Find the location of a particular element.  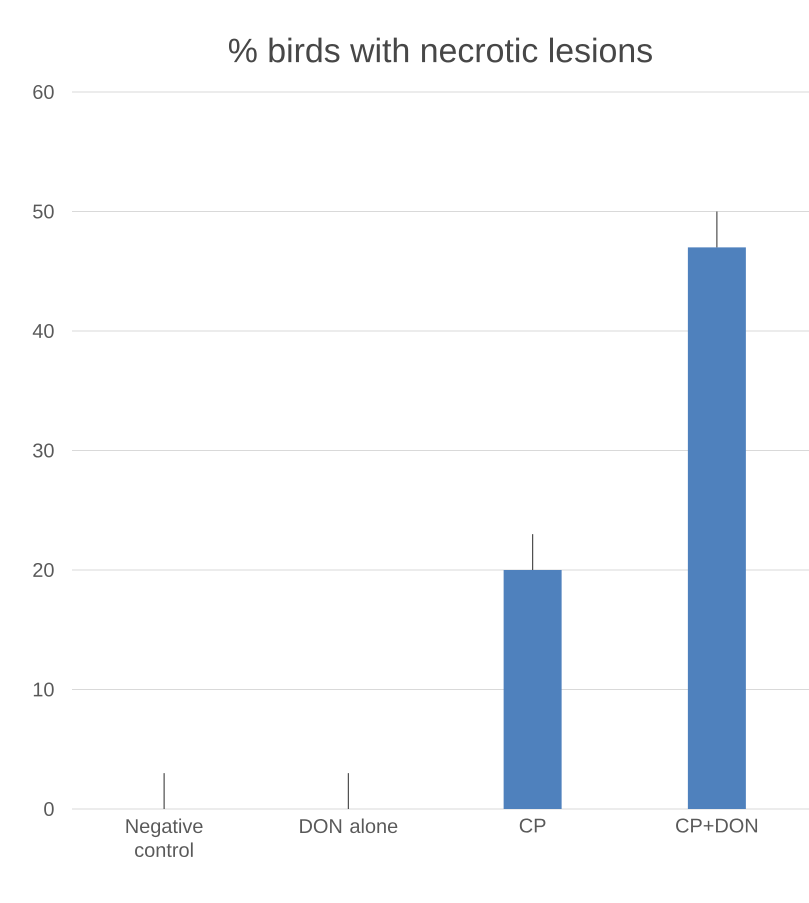

x-tick-label: CP+DON is located at coordinates (717, 825).